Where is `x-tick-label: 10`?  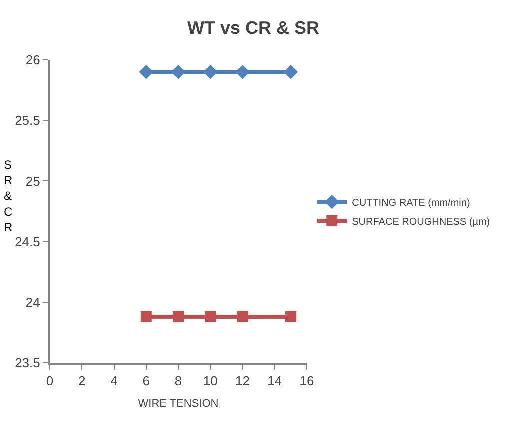
x-tick-label: 10 is located at coordinates (210, 381).